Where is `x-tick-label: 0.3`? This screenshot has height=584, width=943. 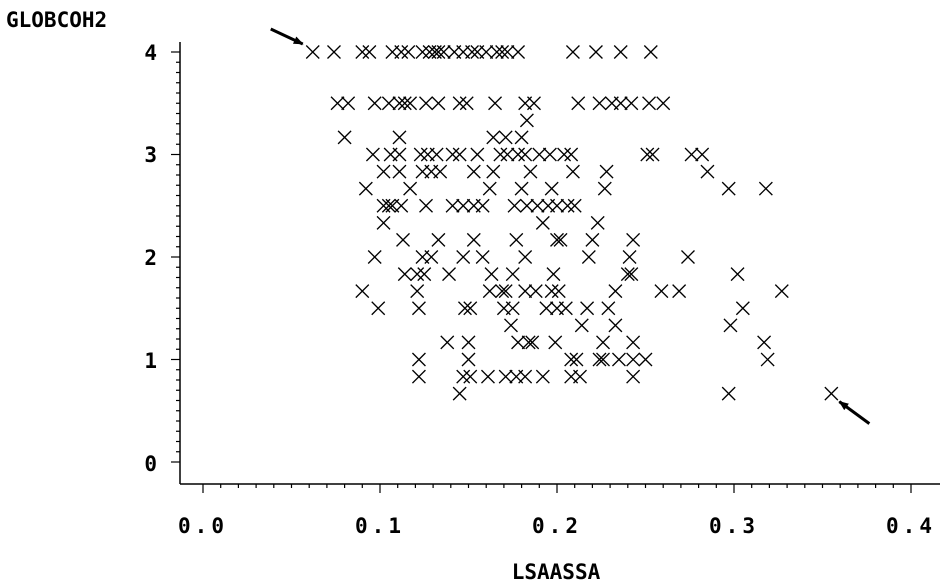 x-tick-label: 0.3 is located at coordinates (734, 526).